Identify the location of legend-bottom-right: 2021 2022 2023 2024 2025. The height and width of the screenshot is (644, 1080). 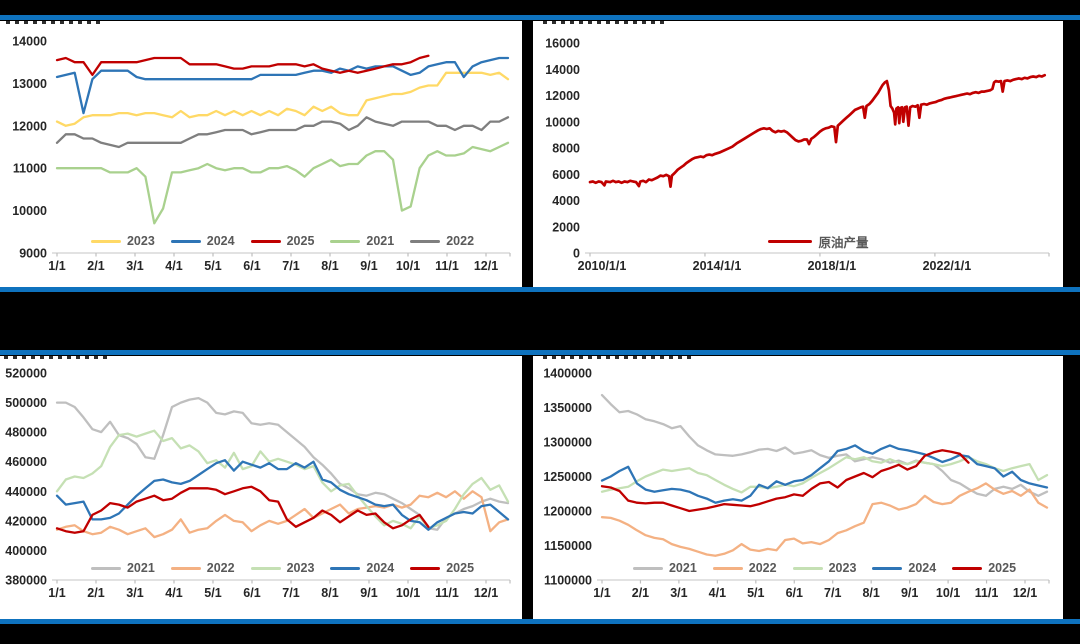
(824, 568).